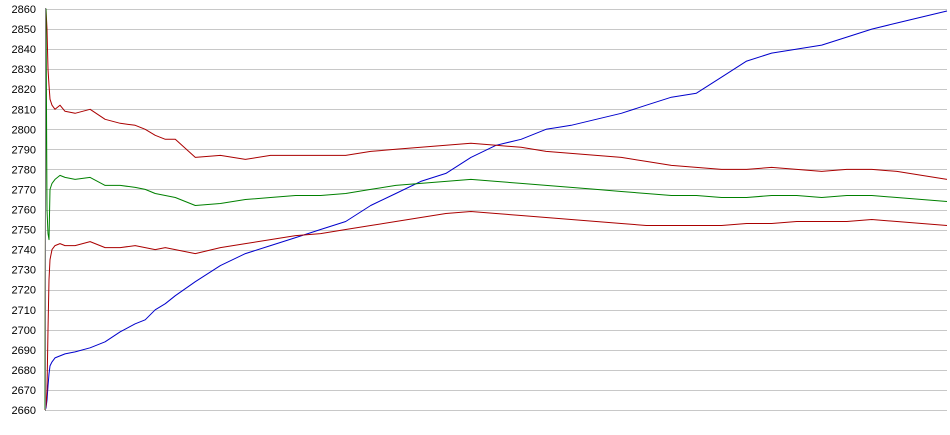 The width and height of the screenshot is (950, 435). What do you see at coordinates (24, 90) in the screenshot?
I see `y-tick-label: 2820` at bounding box center [24, 90].